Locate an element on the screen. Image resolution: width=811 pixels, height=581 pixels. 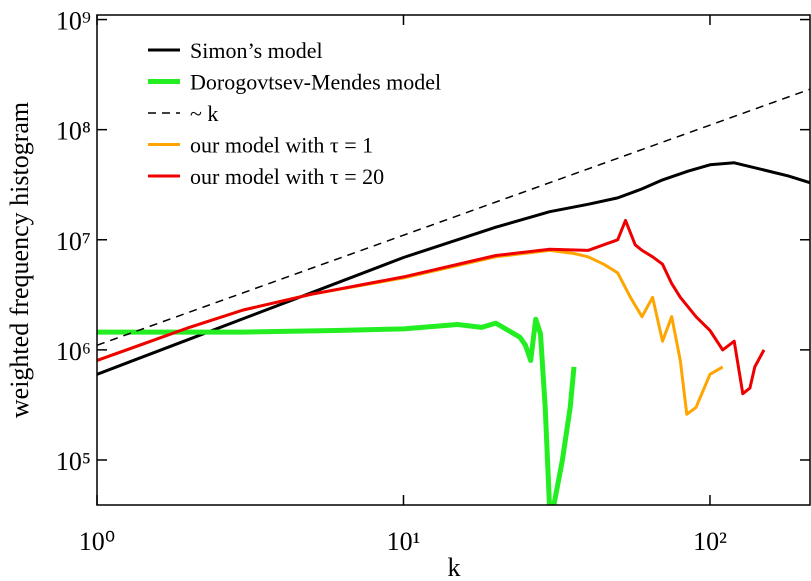
y-tick-label: 10⁹ is located at coordinates (73, 21).